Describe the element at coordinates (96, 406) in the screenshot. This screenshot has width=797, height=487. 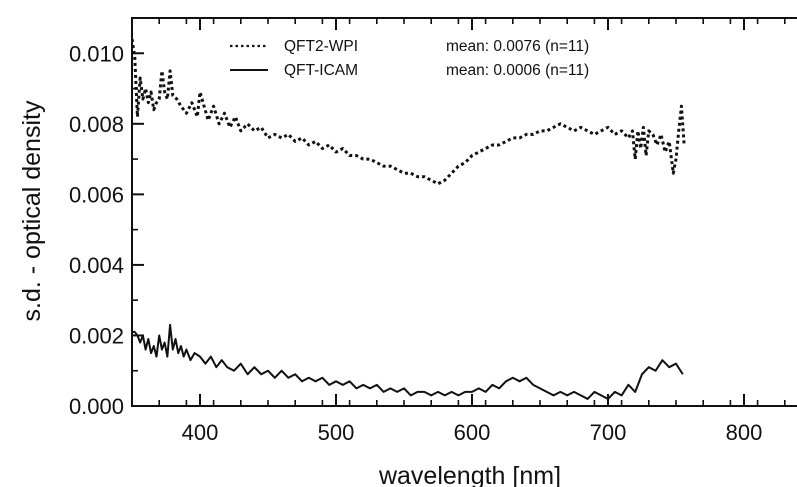
I see `y-tick-label: 0.000` at that location.